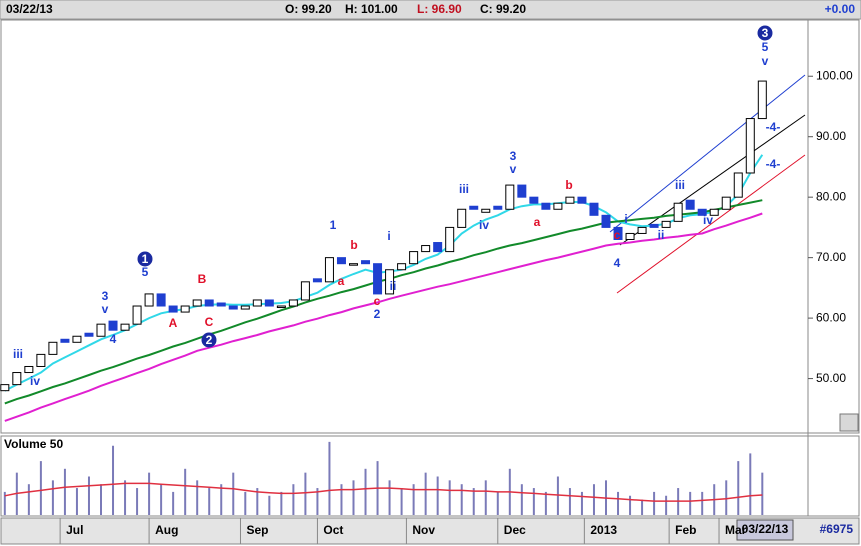 This screenshot has height=546, width=861. I want to click on footer-date: 03/22/13, so click(765, 529).